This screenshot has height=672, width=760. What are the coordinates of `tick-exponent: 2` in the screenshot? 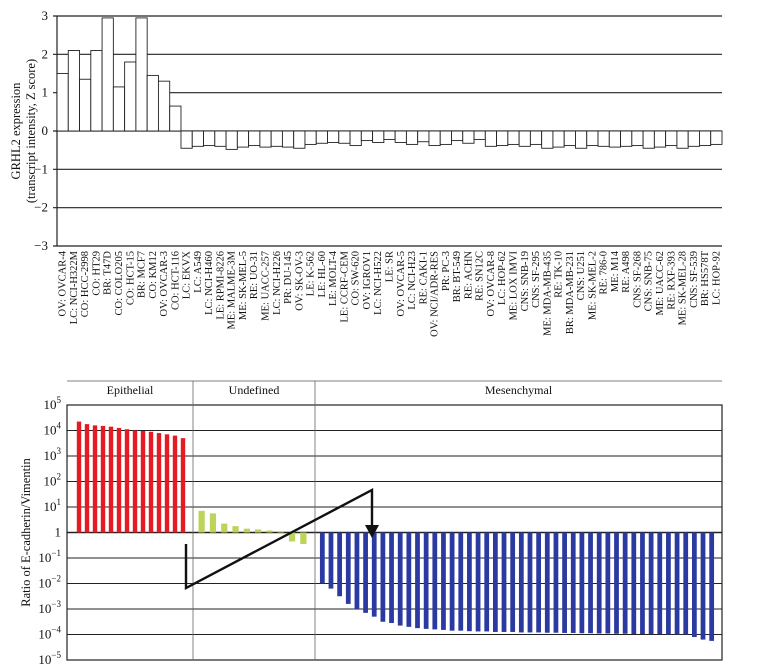 It's located at (59, 477).